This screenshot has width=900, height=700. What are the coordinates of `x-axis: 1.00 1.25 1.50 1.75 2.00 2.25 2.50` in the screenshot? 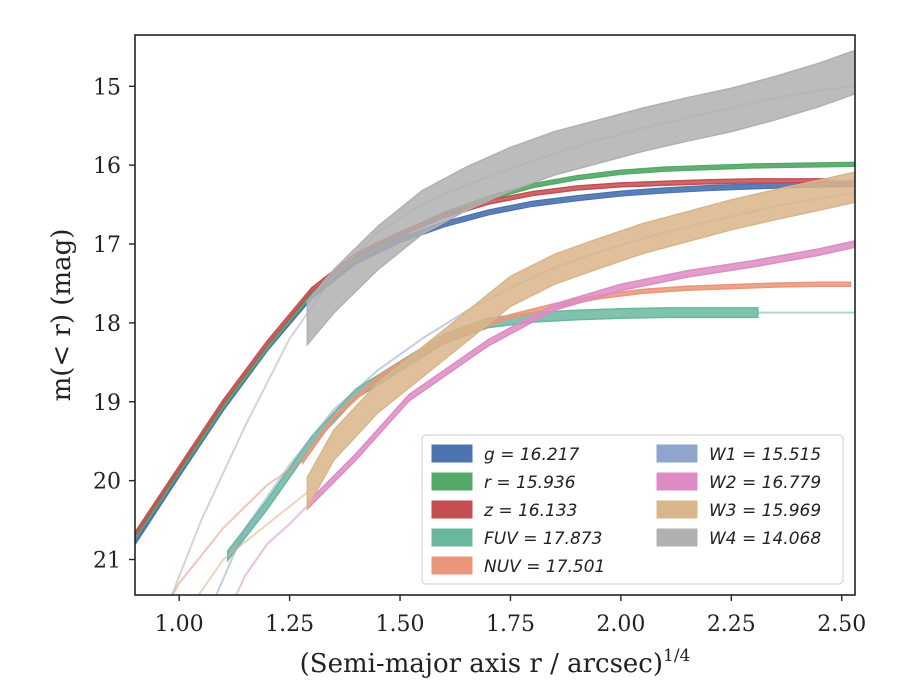 It's located at (510, 616).